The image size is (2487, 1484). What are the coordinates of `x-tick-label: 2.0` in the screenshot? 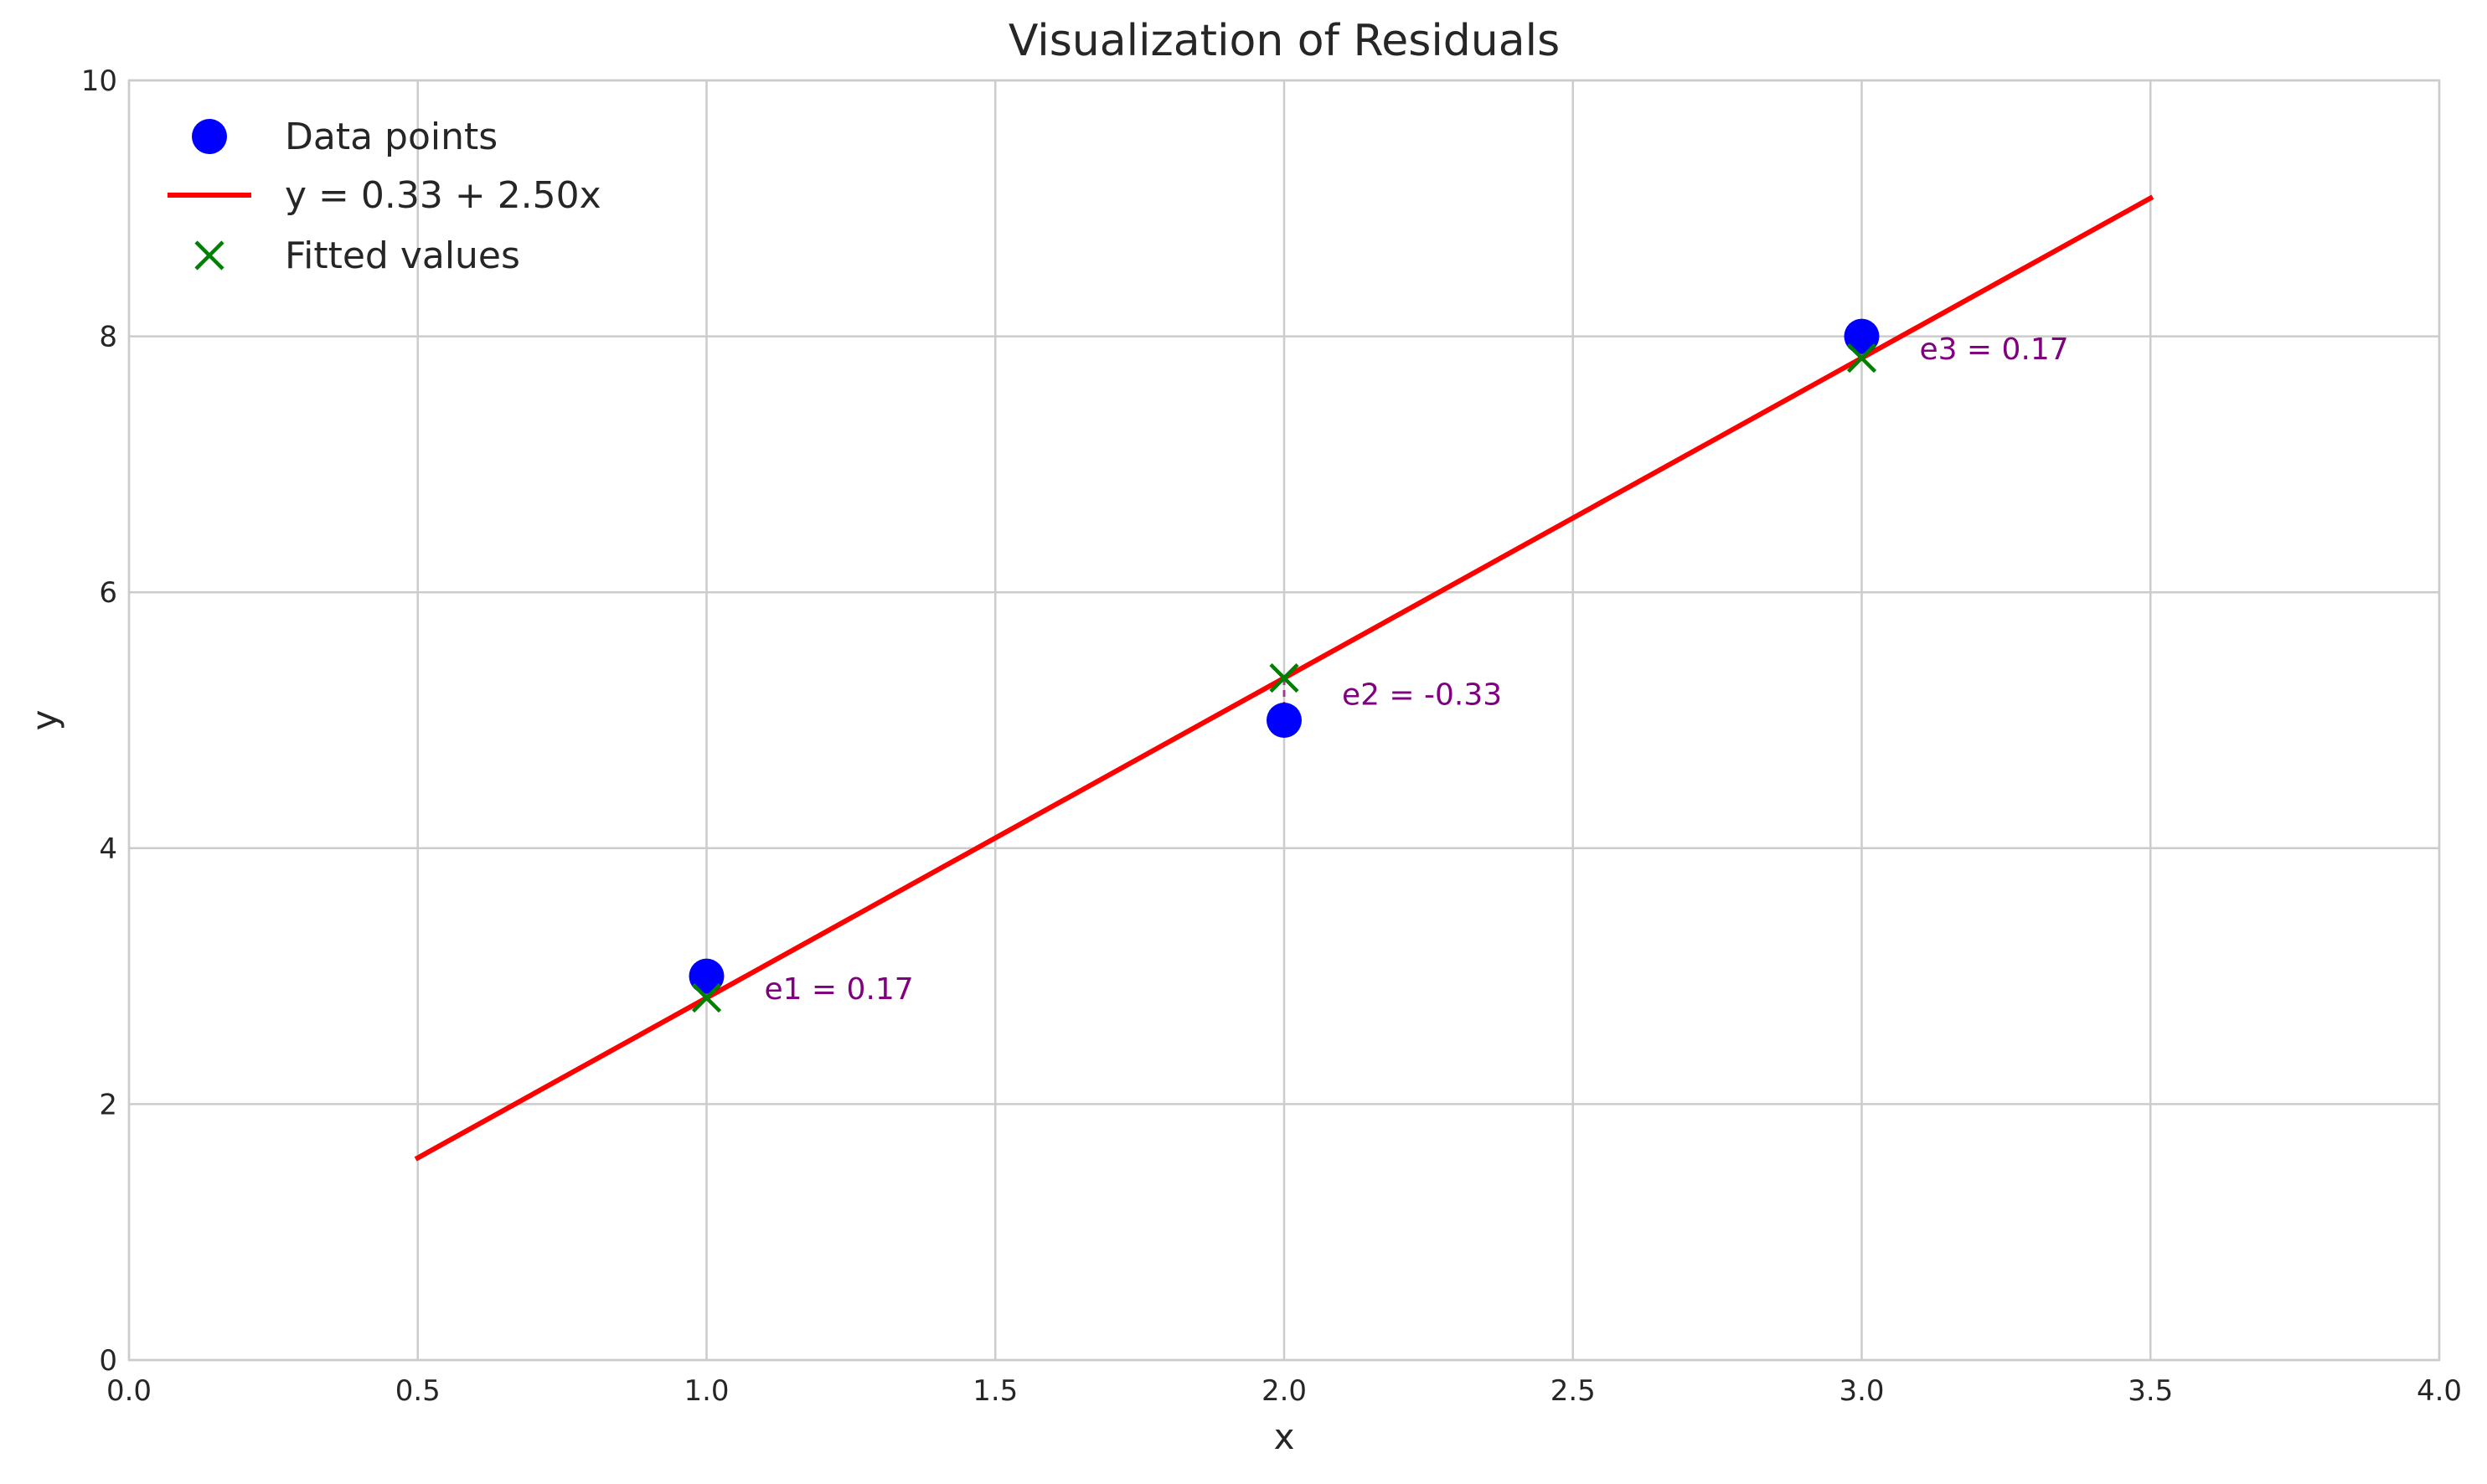 It's located at (1284, 1391).